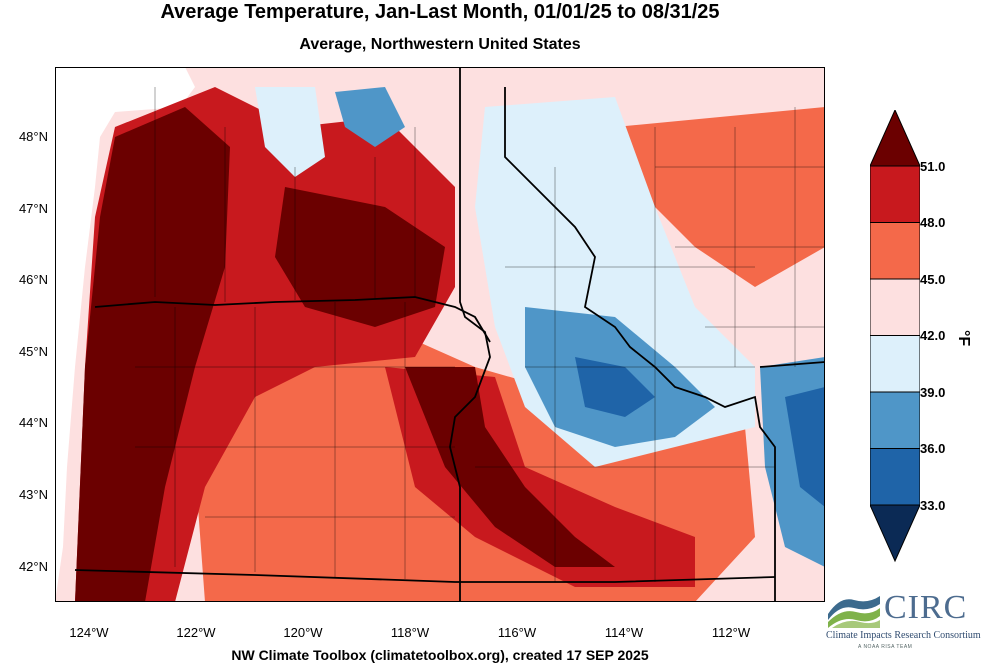  I want to click on legend-tick-36: 36.0, so click(933, 448).